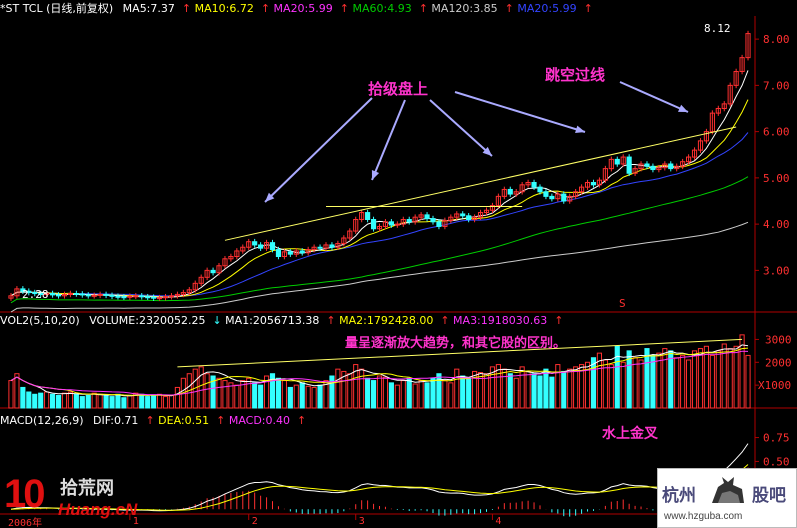 The width and height of the screenshot is (797, 528). I want to click on arrow-step-up-3-head, so click(487, 151).